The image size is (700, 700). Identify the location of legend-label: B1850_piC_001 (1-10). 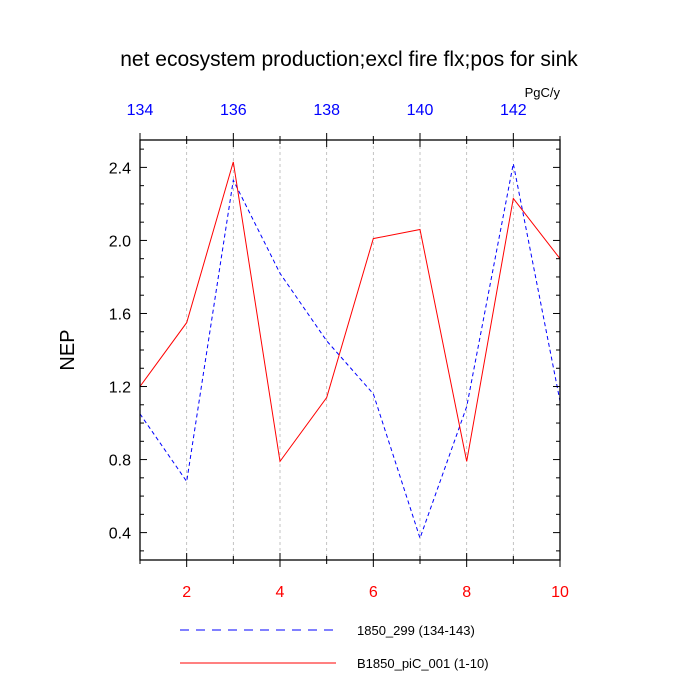
(423, 663).